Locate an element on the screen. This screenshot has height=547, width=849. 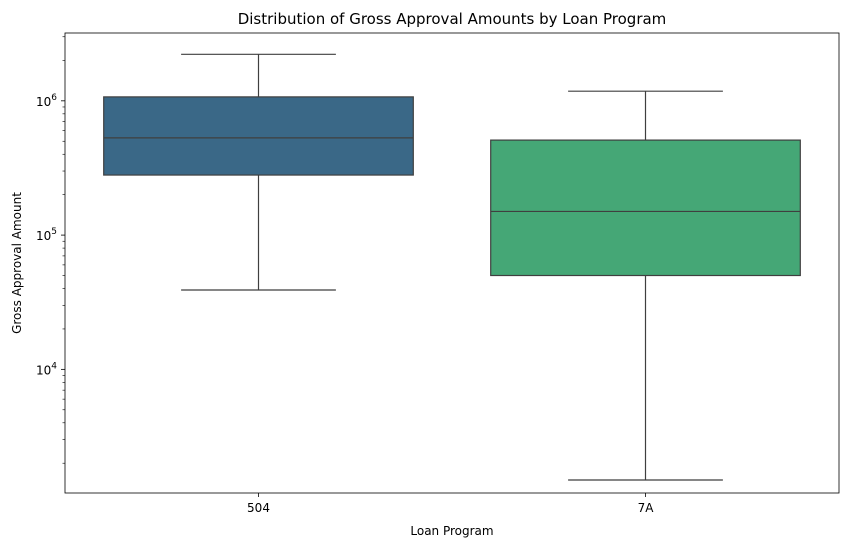
y-axis: 10⁴ 10⁵ 10⁶ is located at coordinates (50, 250).